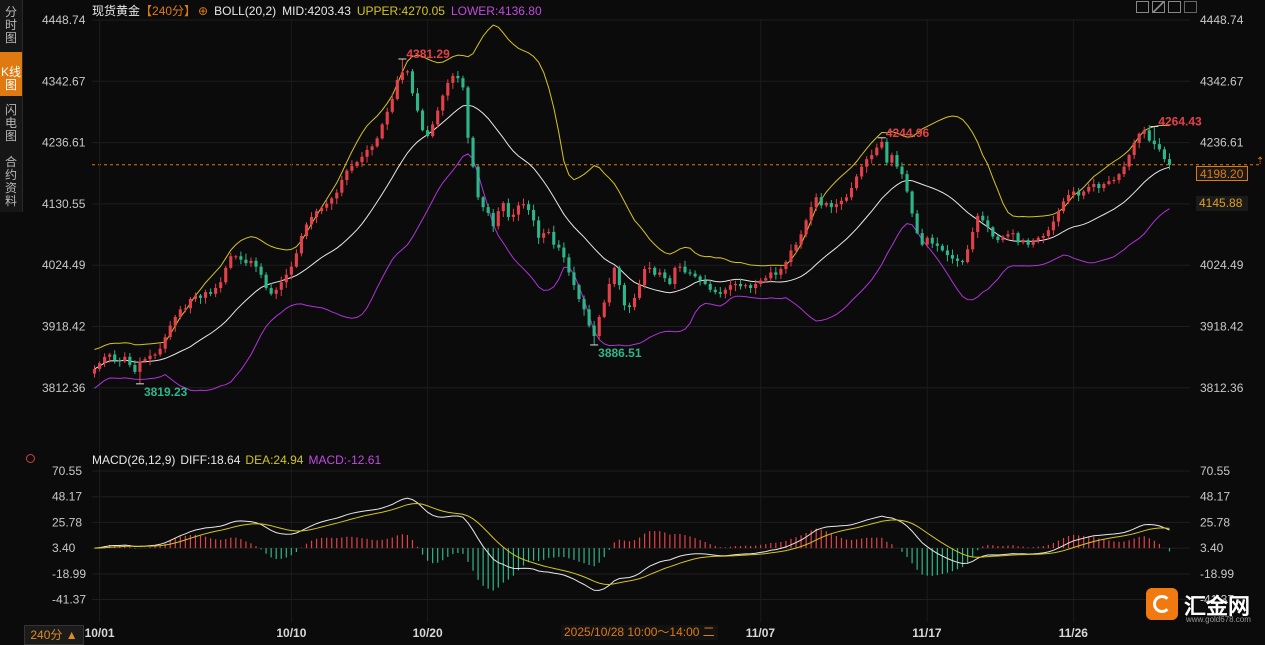  I want to click on period-selector: 【240分】, so click(168, 11).